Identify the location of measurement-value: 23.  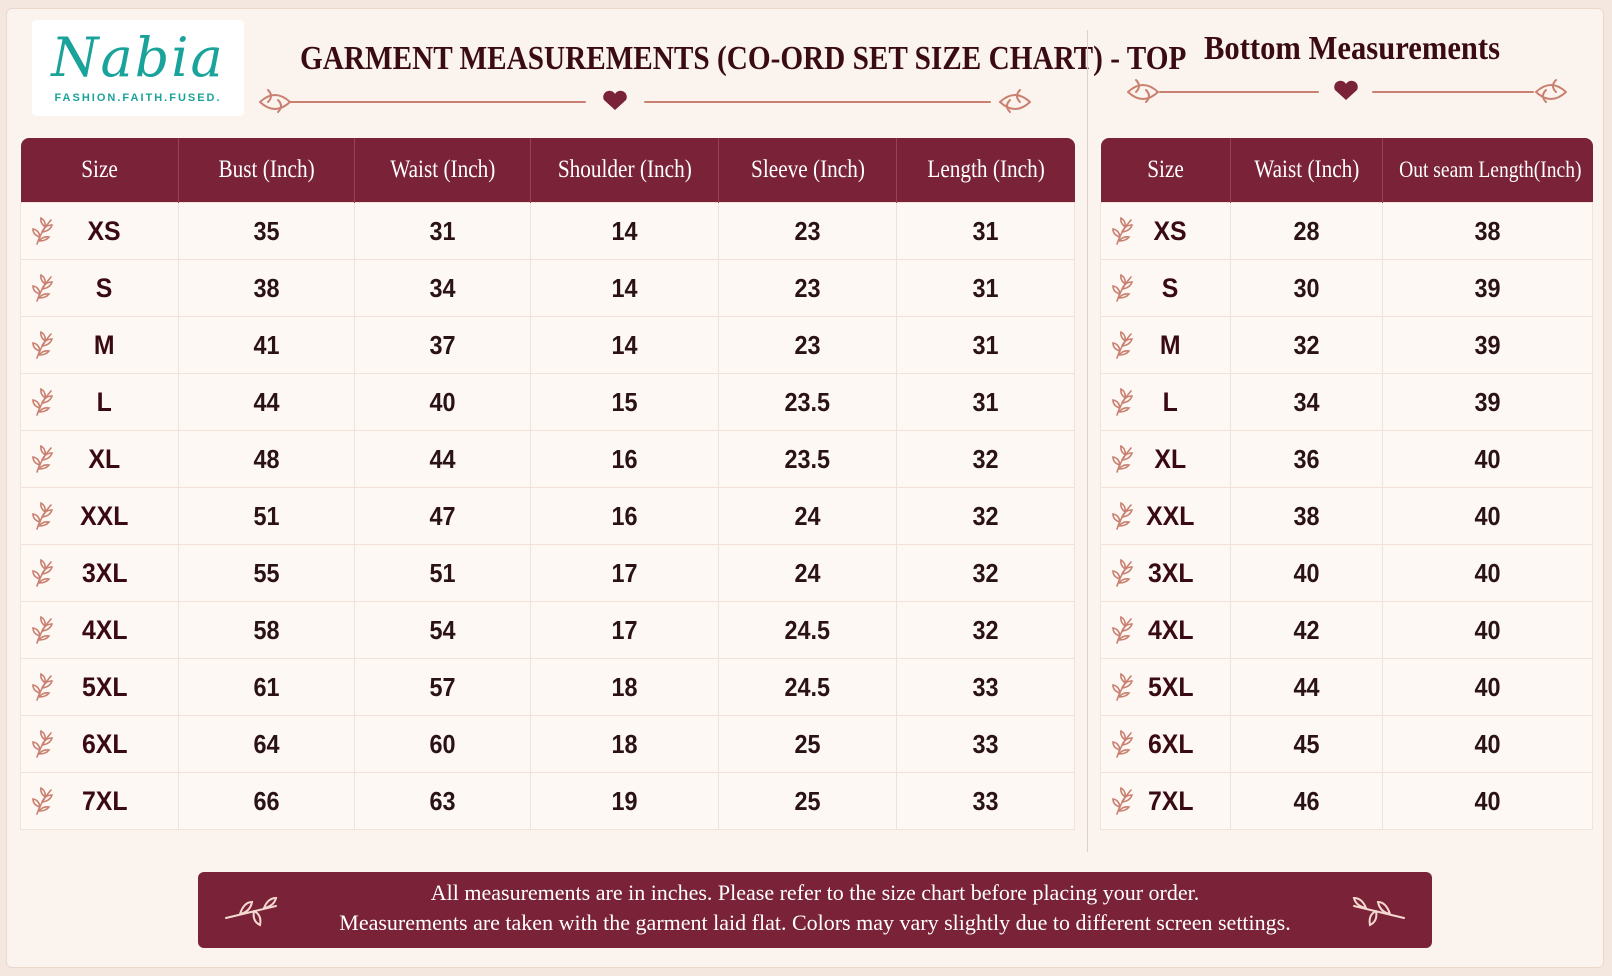
(807, 230).